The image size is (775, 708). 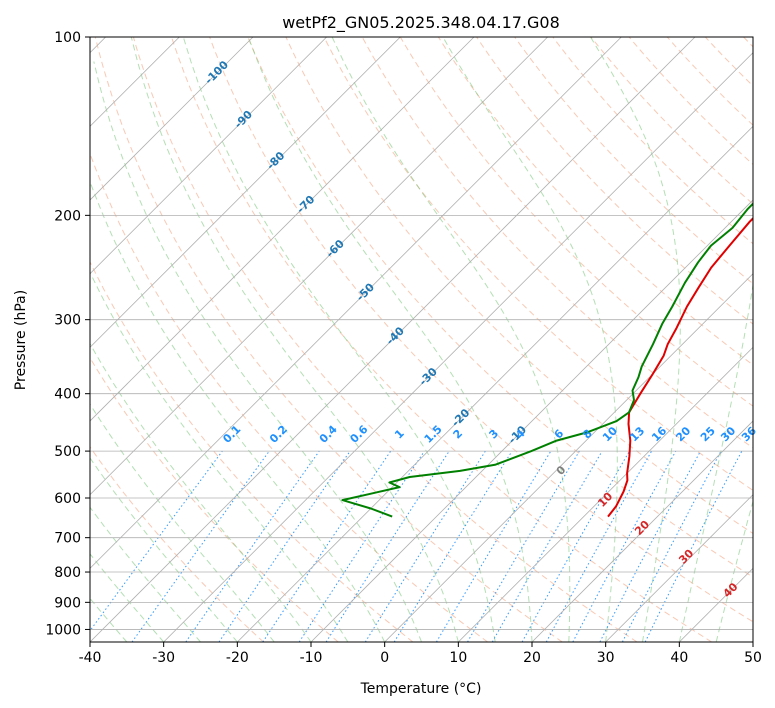 What do you see at coordinates (532, 658) in the screenshot?
I see `x-tick-label: 20` at bounding box center [532, 658].